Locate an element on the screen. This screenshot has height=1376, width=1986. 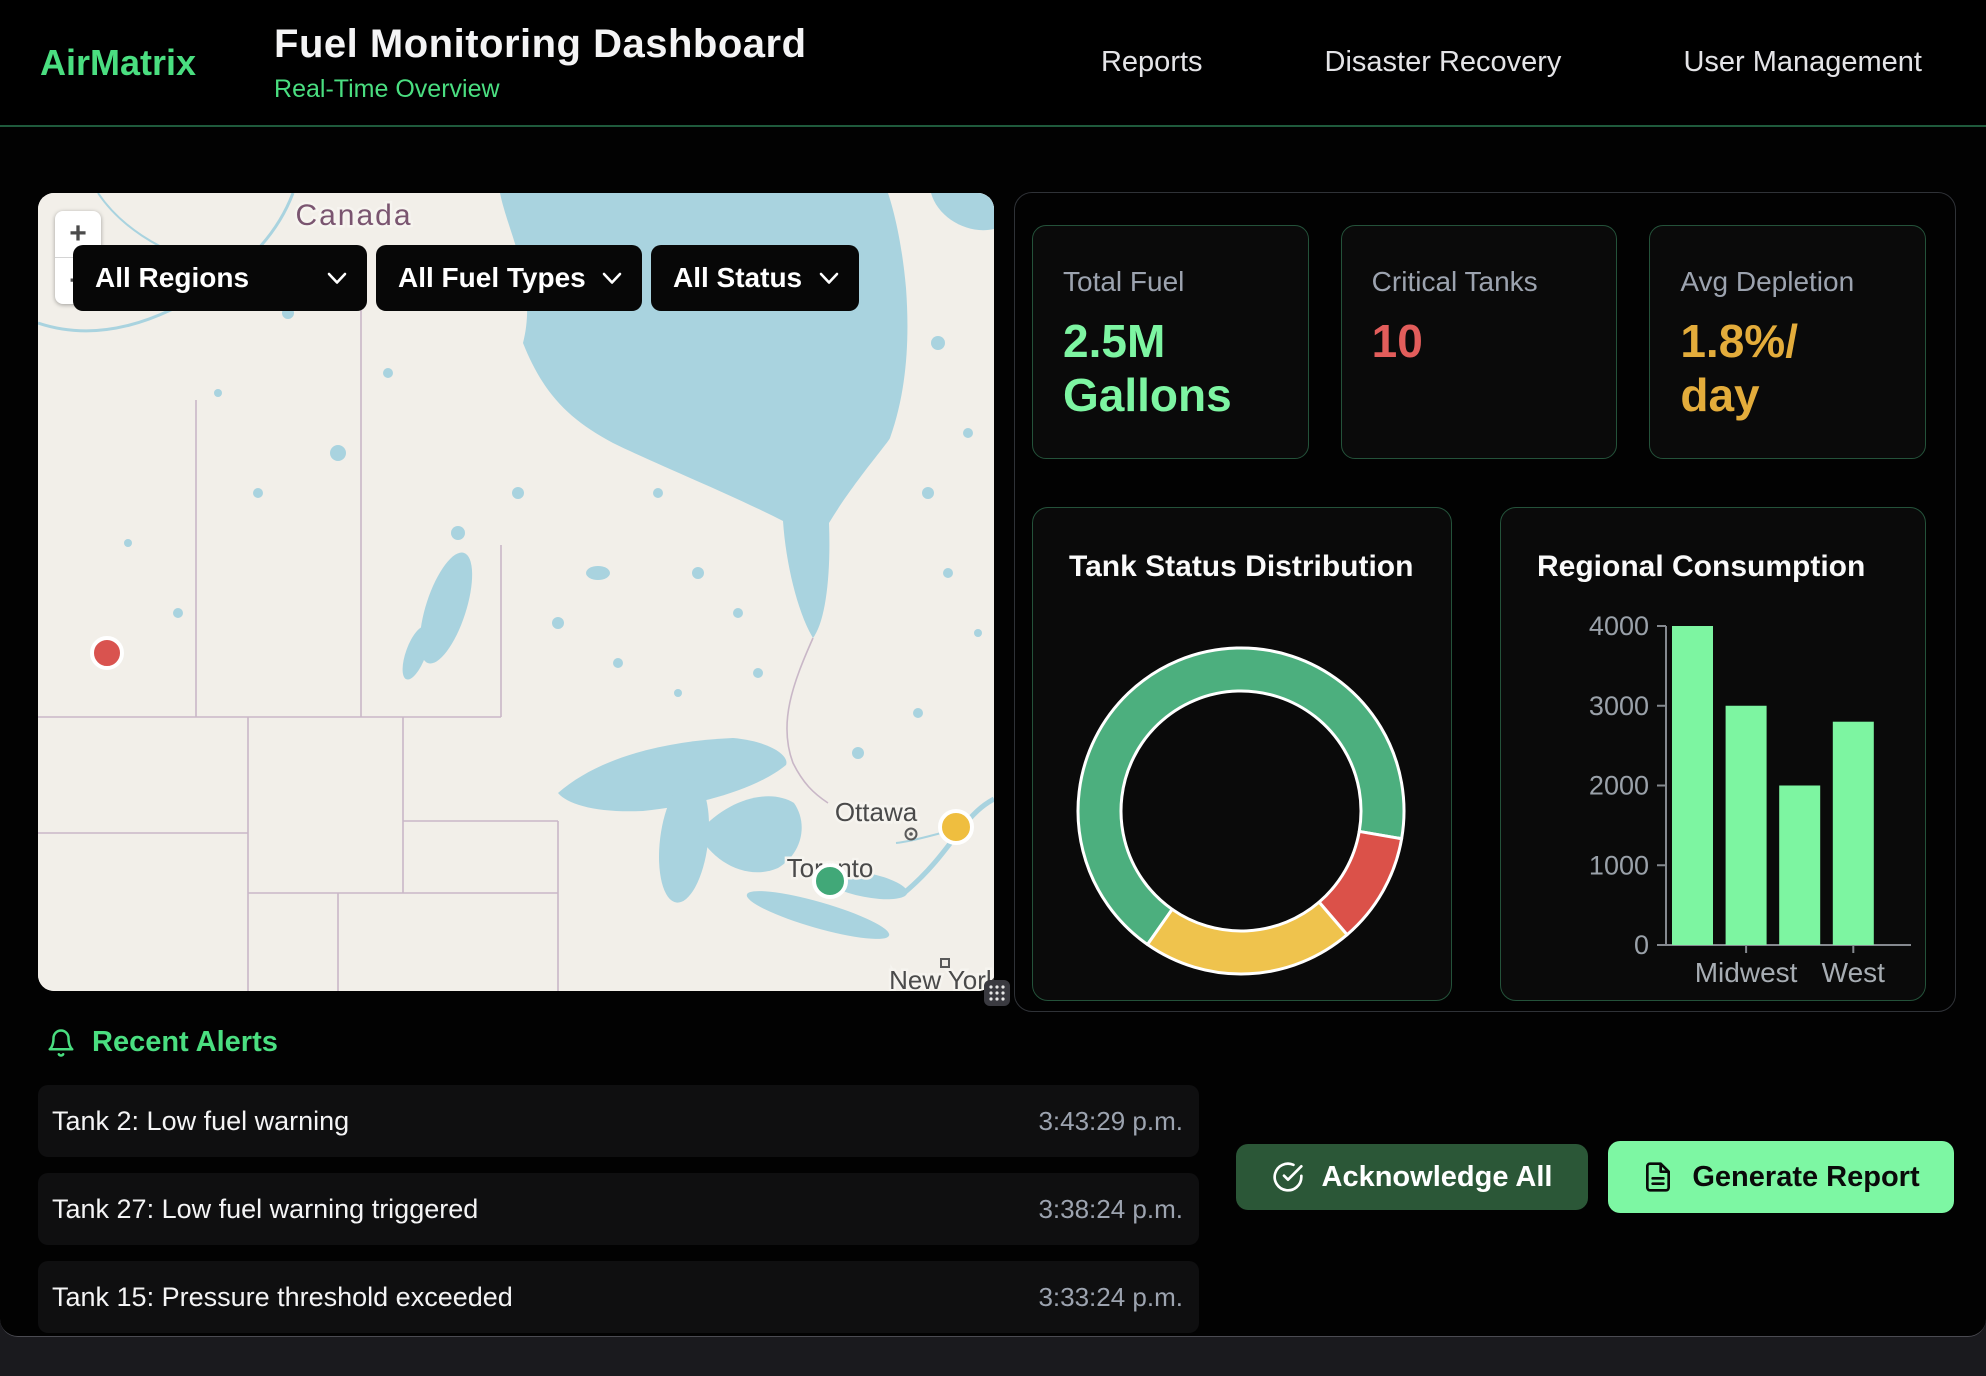
file-text-icon is located at coordinates (1658, 1177).